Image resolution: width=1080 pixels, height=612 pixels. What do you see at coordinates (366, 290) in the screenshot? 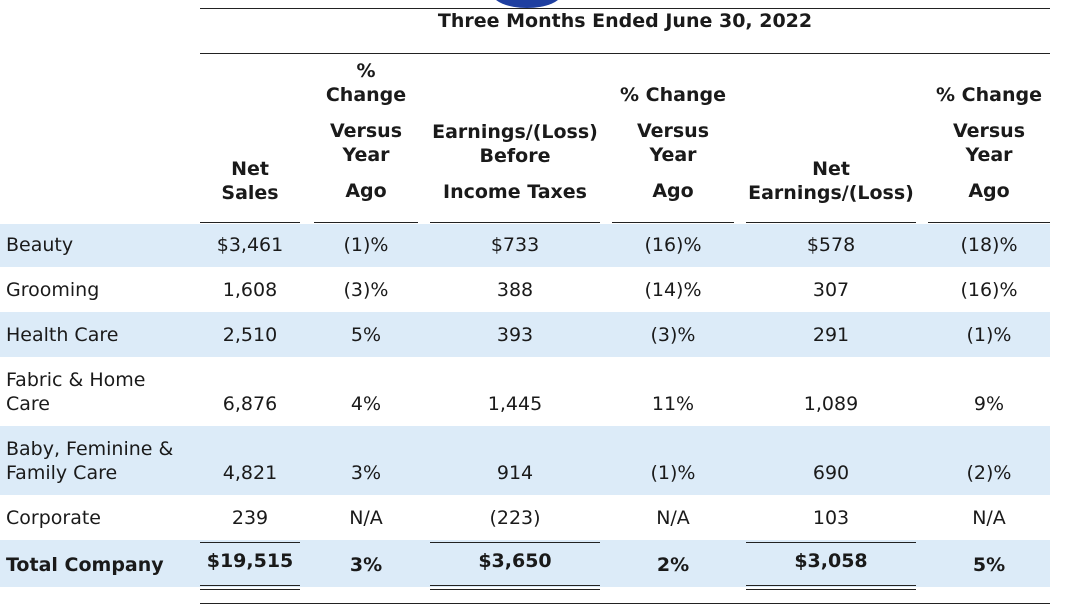
I see `net-sales-change-cell: (3)%` at bounding box center [366, 290].